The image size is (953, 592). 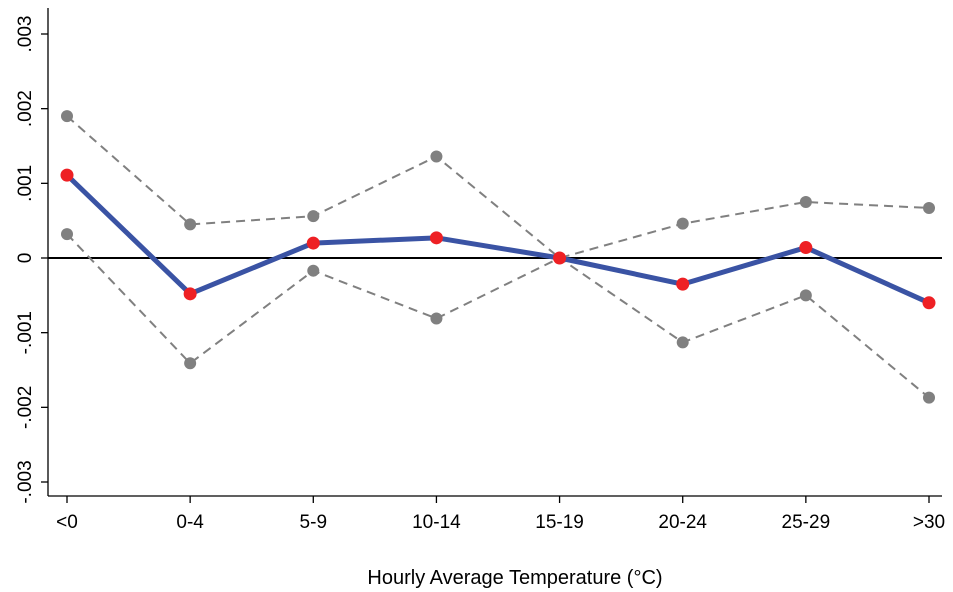 I want to click on x-tick-label: 5-9, so click(x=313, y=522).